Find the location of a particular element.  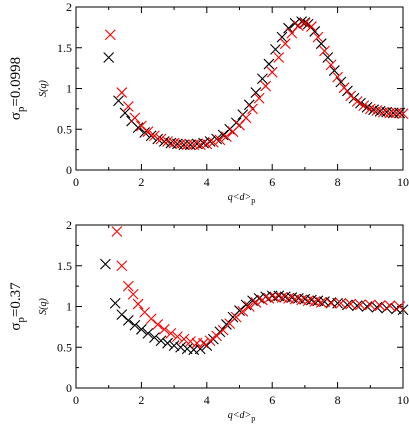

y-tick-label: 1.5 is located at coordinates (64, 266).